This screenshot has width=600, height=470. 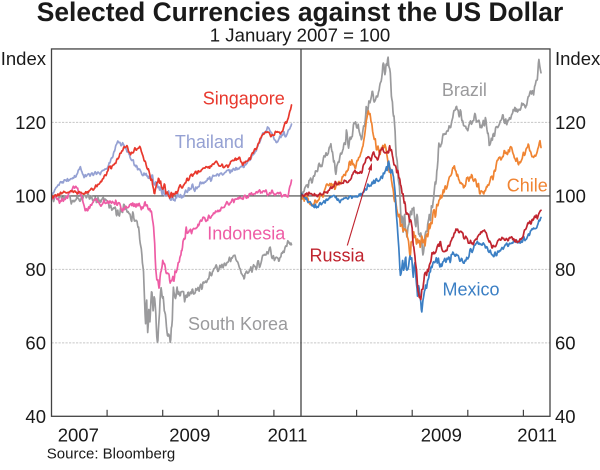 I want to click on svg-text: 1 January 2007 = 100, so click(x=300, y=35).